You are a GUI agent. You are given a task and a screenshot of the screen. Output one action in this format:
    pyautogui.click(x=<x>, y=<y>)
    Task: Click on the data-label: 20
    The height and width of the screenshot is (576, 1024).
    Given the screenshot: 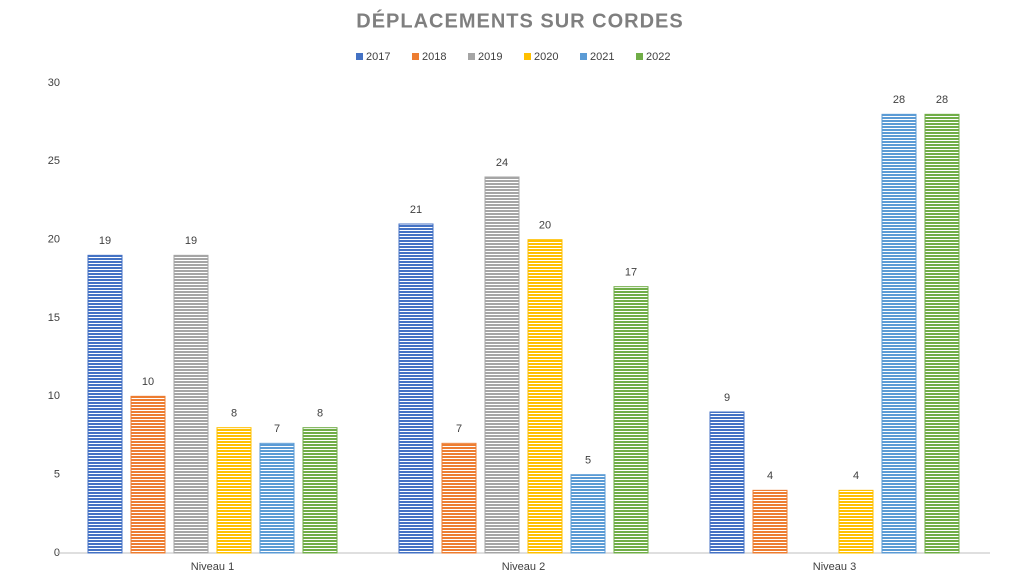 What is the action you would take?
    pyautogui.click(x=545, y=226)
    